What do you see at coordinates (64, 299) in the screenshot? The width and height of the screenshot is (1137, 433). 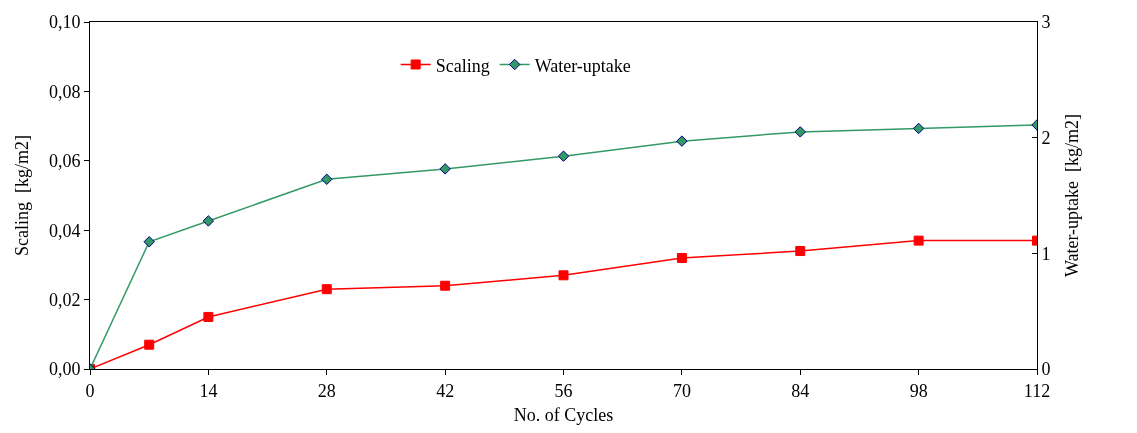 I see `y-tick-label: 0,02` at bounding box center [64, 299].